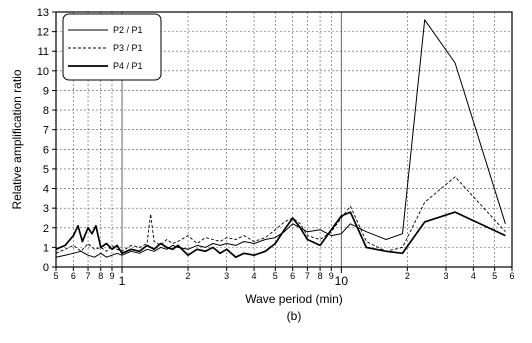 This screenshot has width=532, height=343. What do you see at coordinates (43, 33) in the screenshot?
I see `y-tick-label: 12` at bounding box center [43, 33].